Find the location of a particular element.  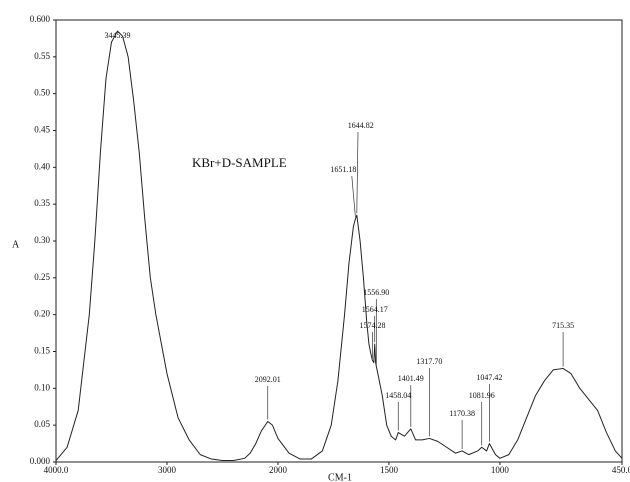

y-tick-label: 0.000 is located at coordinates (40, 461).